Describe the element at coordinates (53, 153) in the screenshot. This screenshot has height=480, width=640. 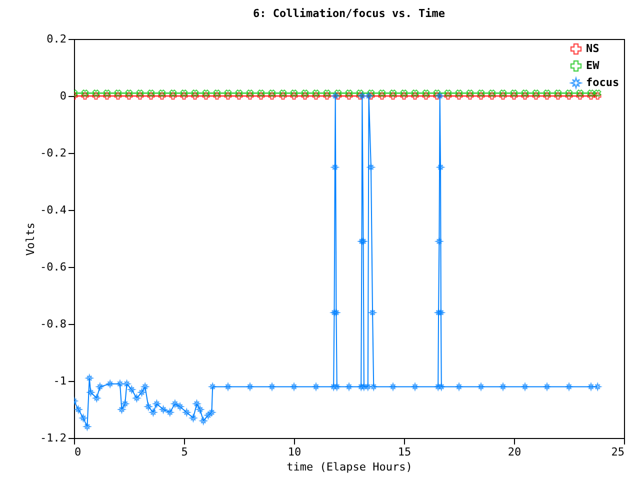
I see `y-tick-label: -0.2` at that location.